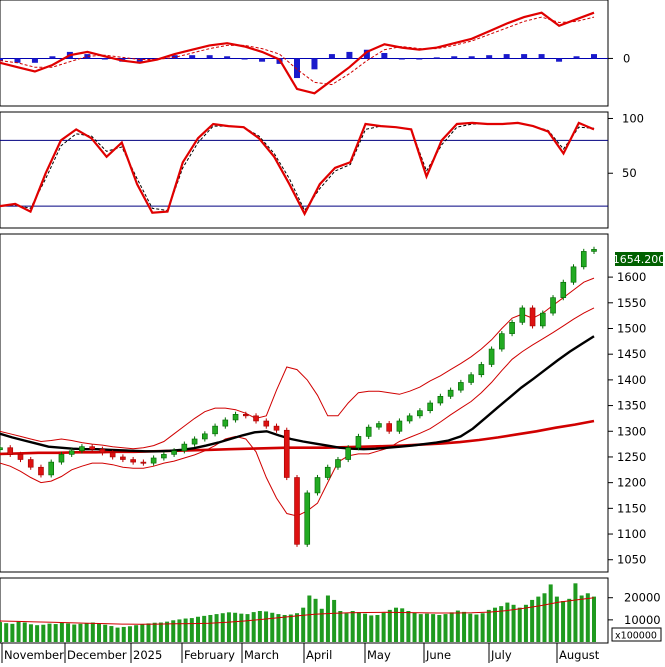  I want to click on price-tick-label: 1400, so click(631, 380).